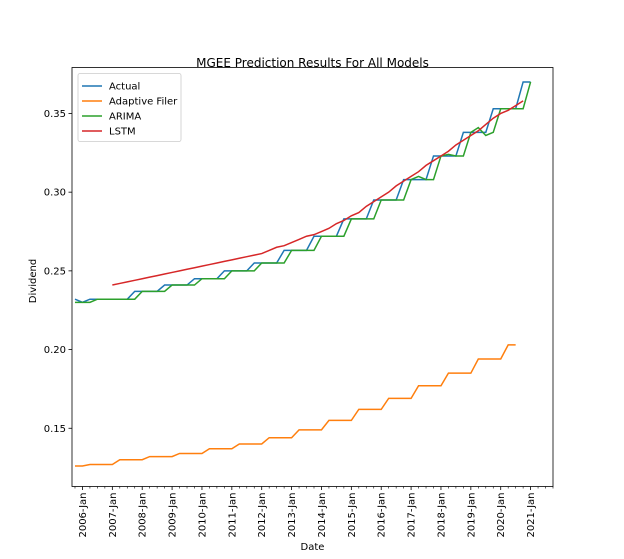  I want to click on x-tick-label: 2015-Jan, so click(352, 515).